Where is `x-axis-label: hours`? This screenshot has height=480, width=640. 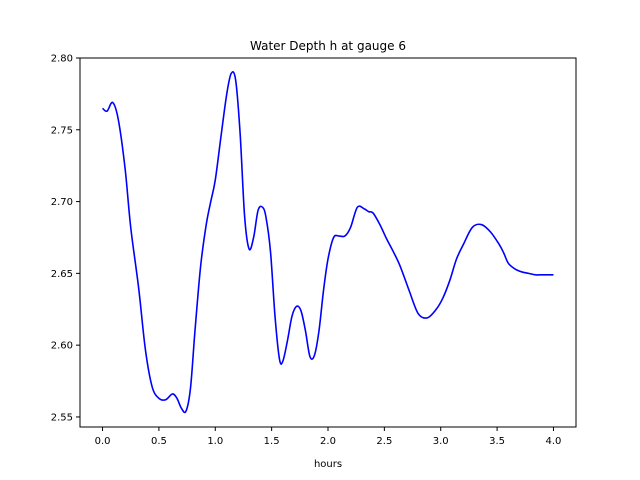 x-axis-label: hours is located at coordinates (328, 464).